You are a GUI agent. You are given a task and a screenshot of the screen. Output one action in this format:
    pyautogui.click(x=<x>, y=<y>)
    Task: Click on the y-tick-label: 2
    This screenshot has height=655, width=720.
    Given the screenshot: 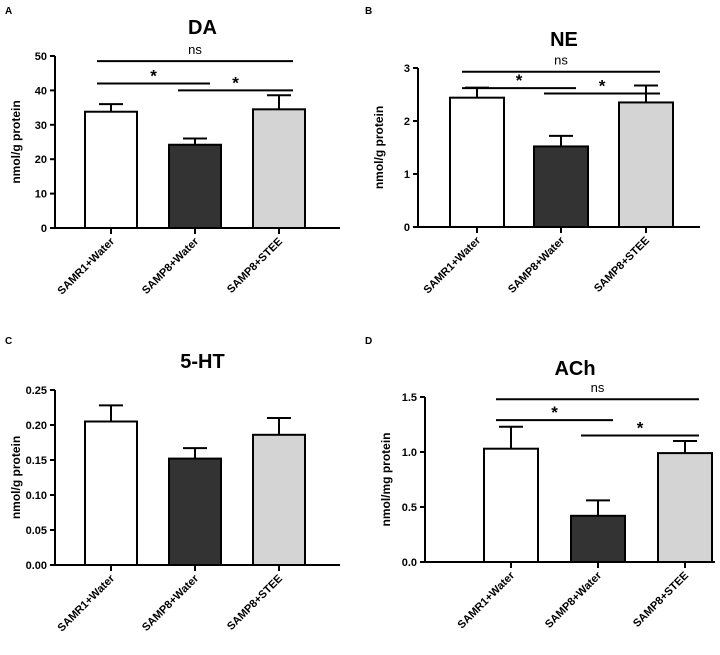 What is the action you would take?
    pyautogui.click(x=407, y=122)
    